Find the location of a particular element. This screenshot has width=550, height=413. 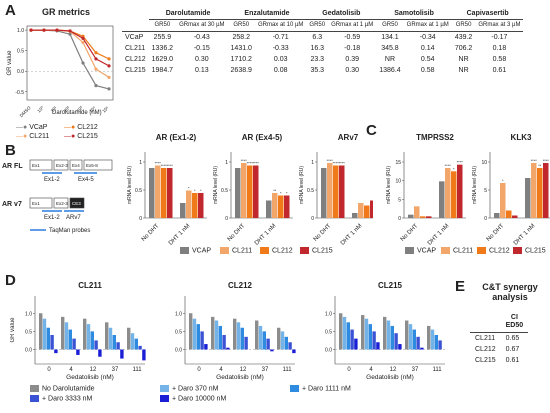

legend-label: CL212 is located at coordinates (282, 251).